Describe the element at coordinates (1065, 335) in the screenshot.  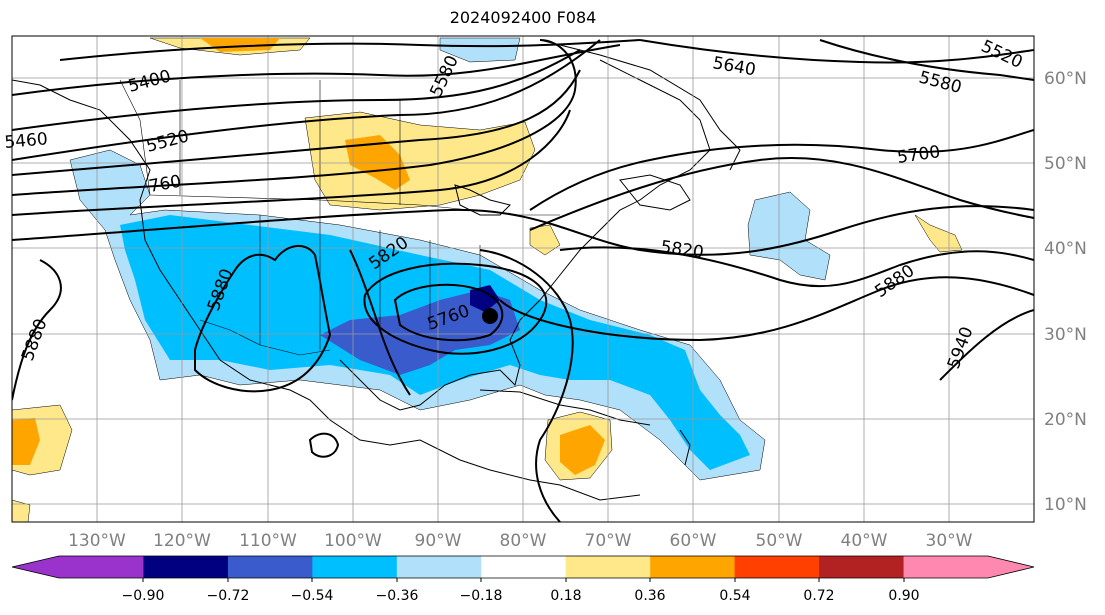
I see `lat-label: 30°N` at that location.